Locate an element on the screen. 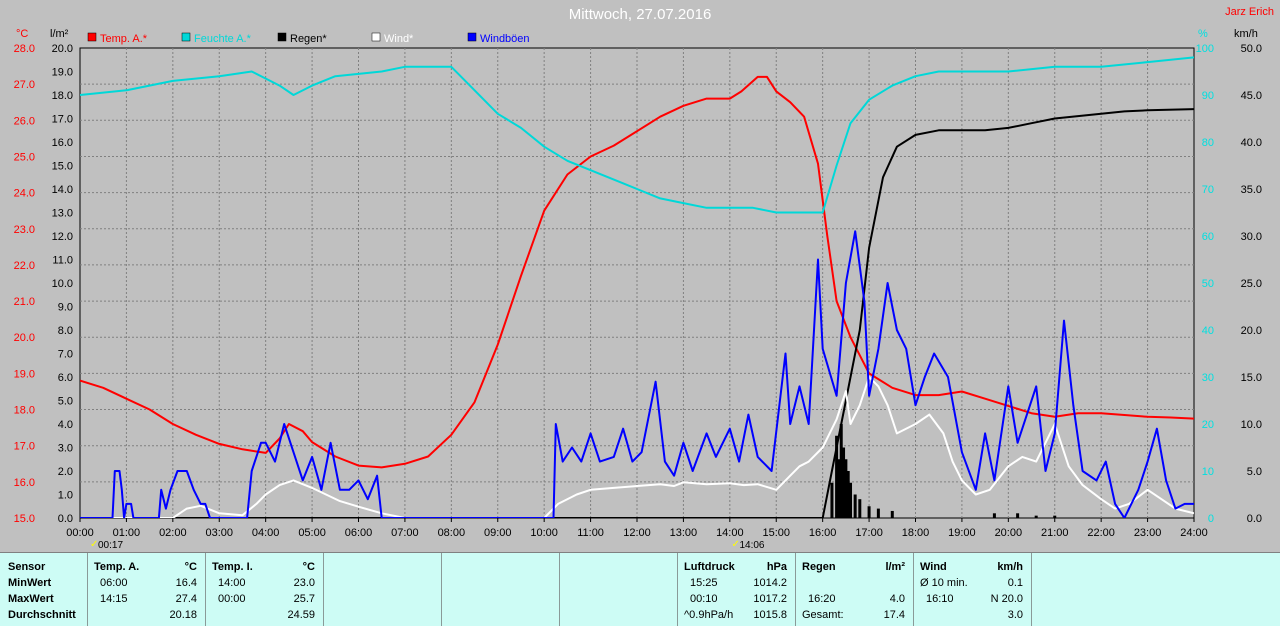 This screenshot has height=626, width=1280. wind-tick-label: 30.0 is located at coordinates (1251, 237).